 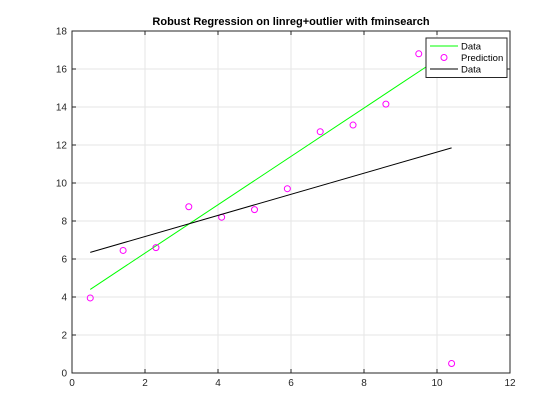 What do you see at coordinates (482, 58) in the screenshot?
I see `legend-label: Prediction` at bounding box center [482, 58].